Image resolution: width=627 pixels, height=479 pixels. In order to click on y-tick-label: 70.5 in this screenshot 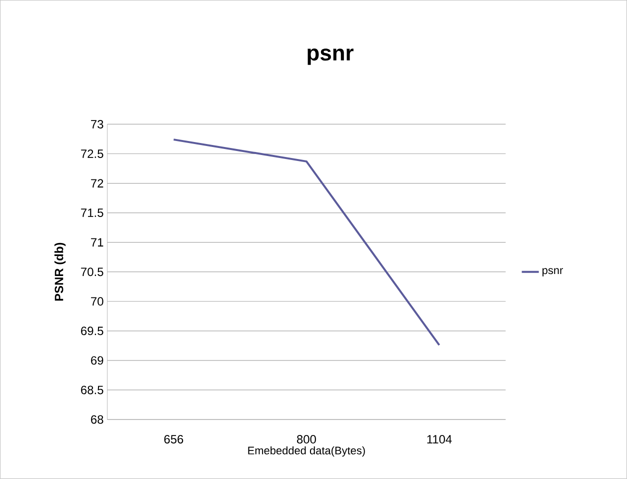, I will do `click(92, 272)`.